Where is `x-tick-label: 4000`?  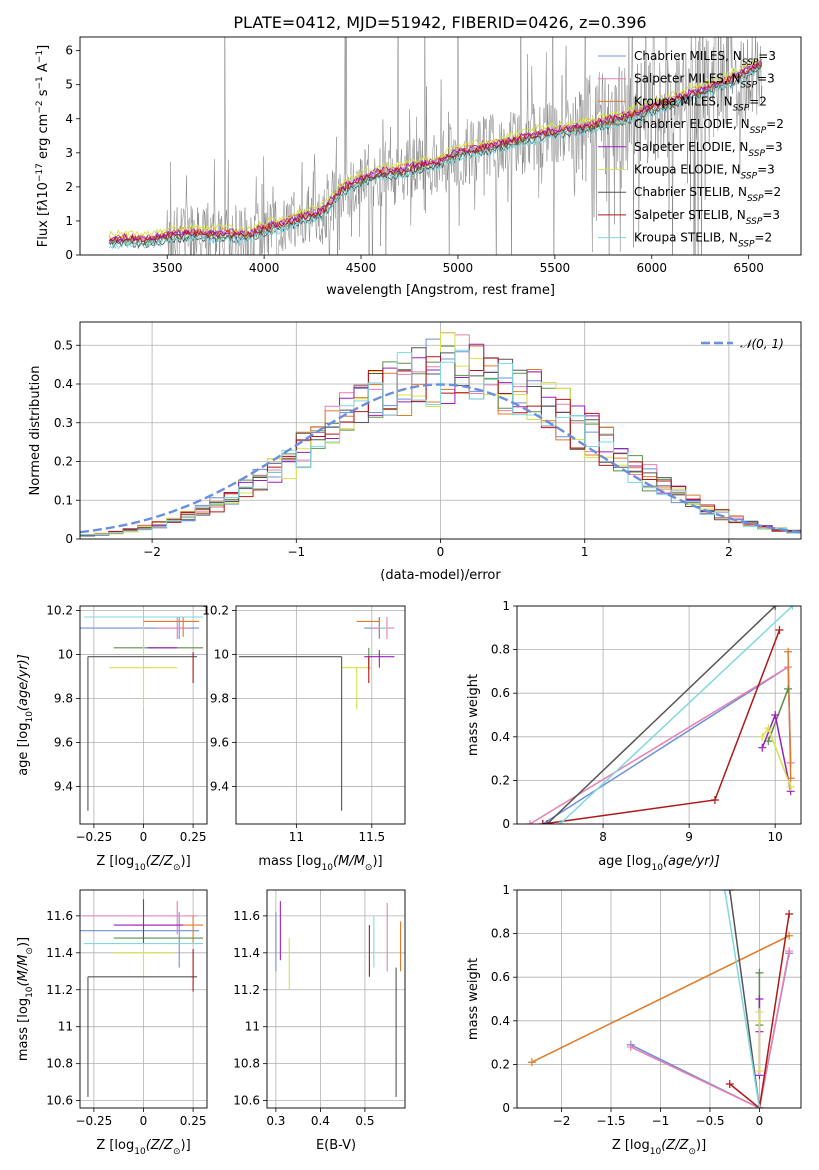
x-tick-label: 4000 is located at coordinates (264, 268).